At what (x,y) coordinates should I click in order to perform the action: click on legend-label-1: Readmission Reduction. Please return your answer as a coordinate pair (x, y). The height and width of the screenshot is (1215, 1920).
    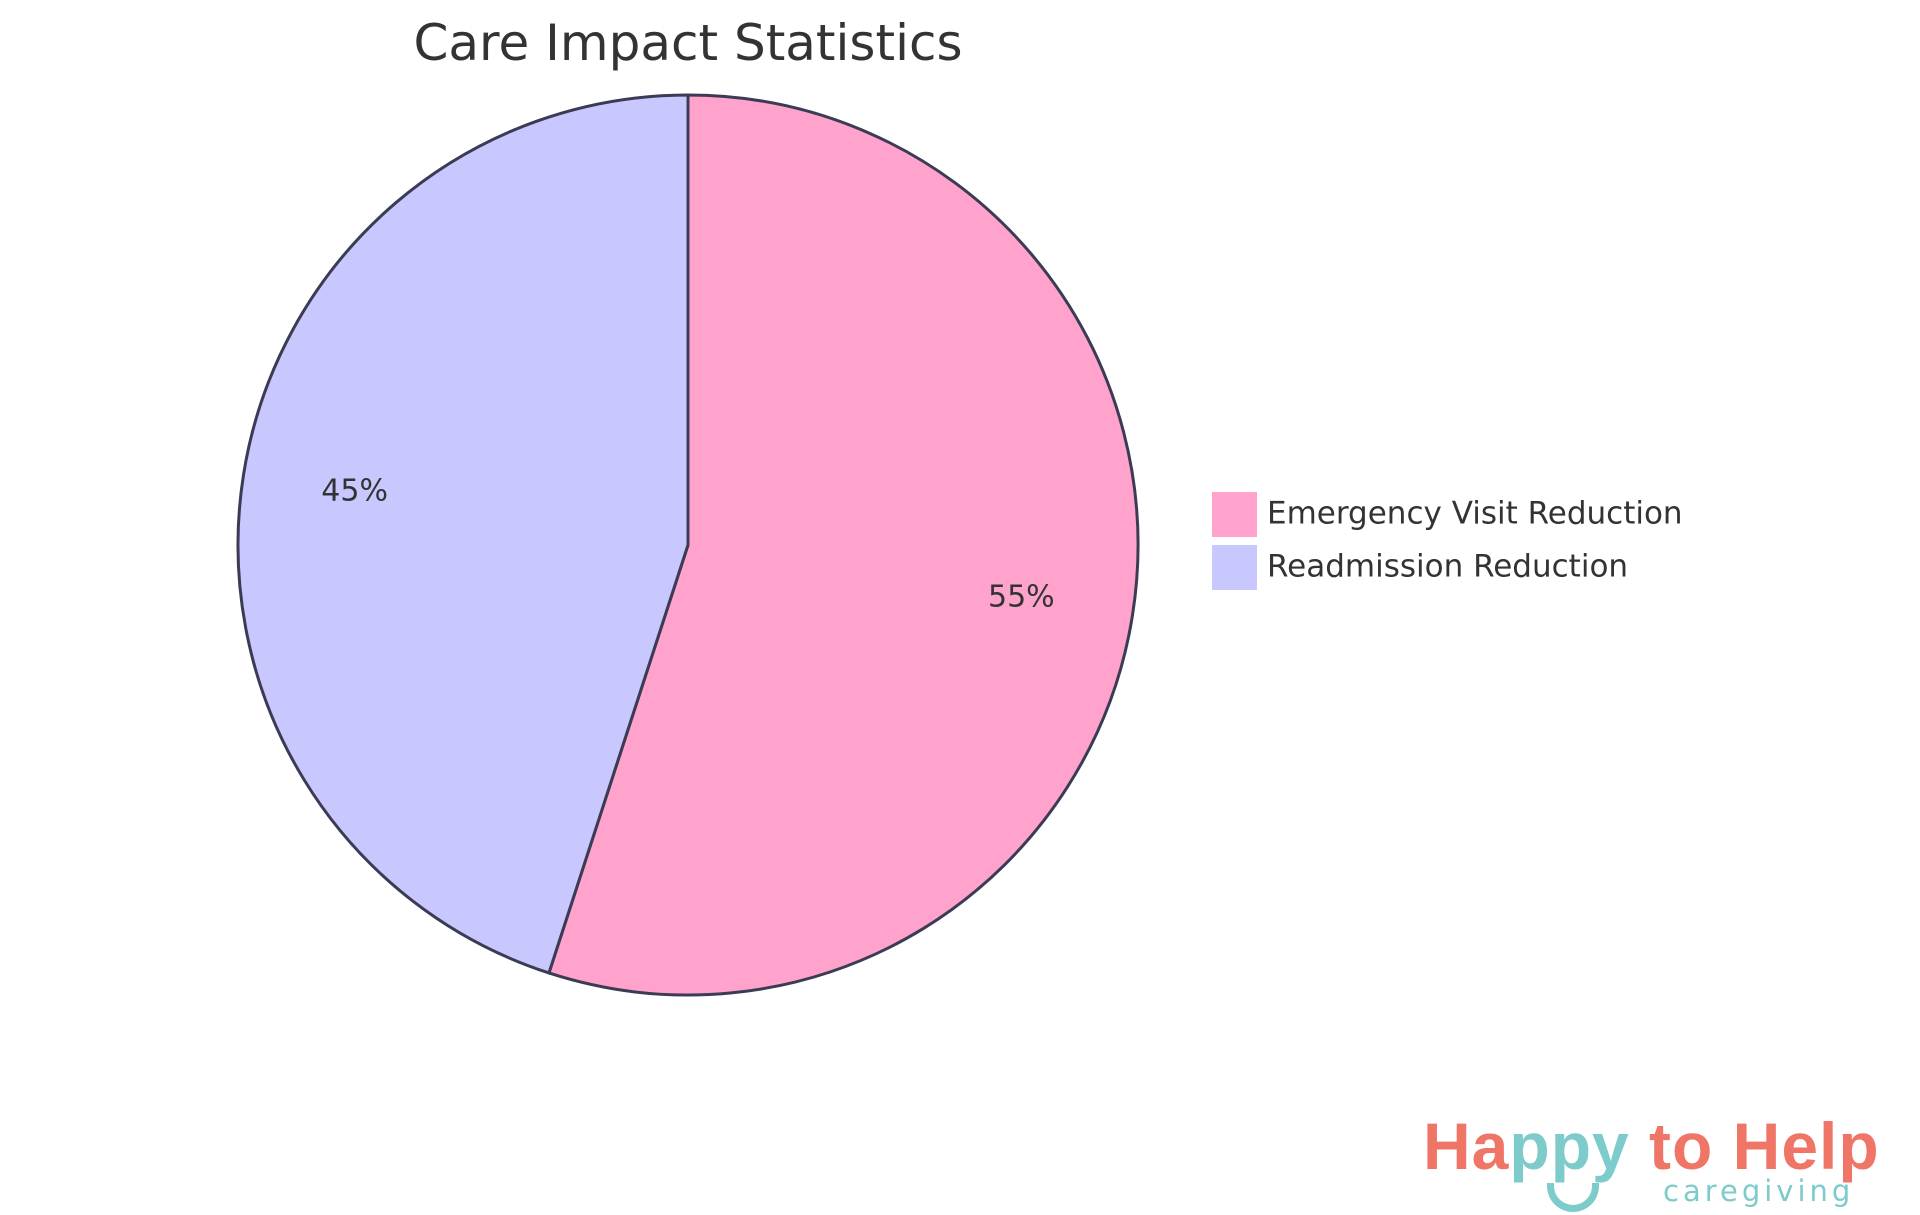
    Looking at the image, I should click on (1447, 567).